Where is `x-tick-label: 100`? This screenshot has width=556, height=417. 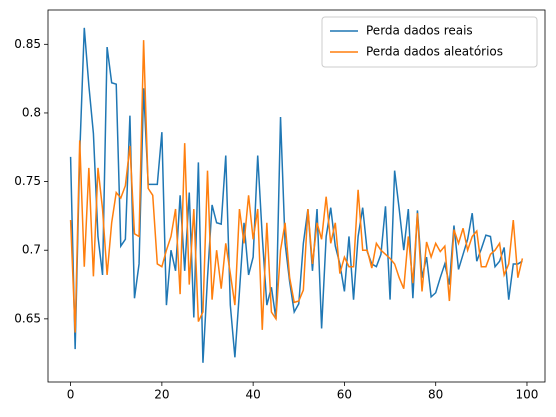 x-tick-label: 100 is located at coordinates (527, 395).